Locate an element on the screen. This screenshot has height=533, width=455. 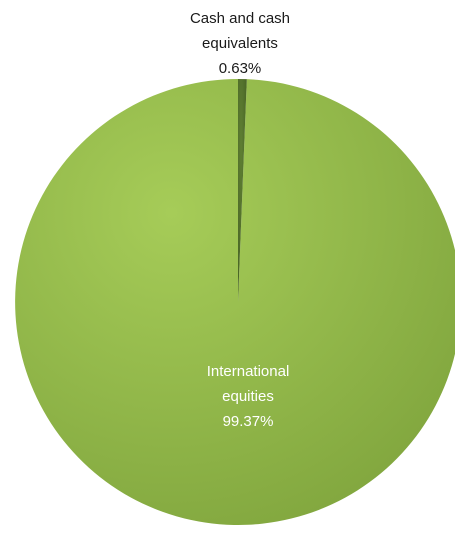
pie-slice-cash-and-cash-equivalents is located at coordinates (242, 190).